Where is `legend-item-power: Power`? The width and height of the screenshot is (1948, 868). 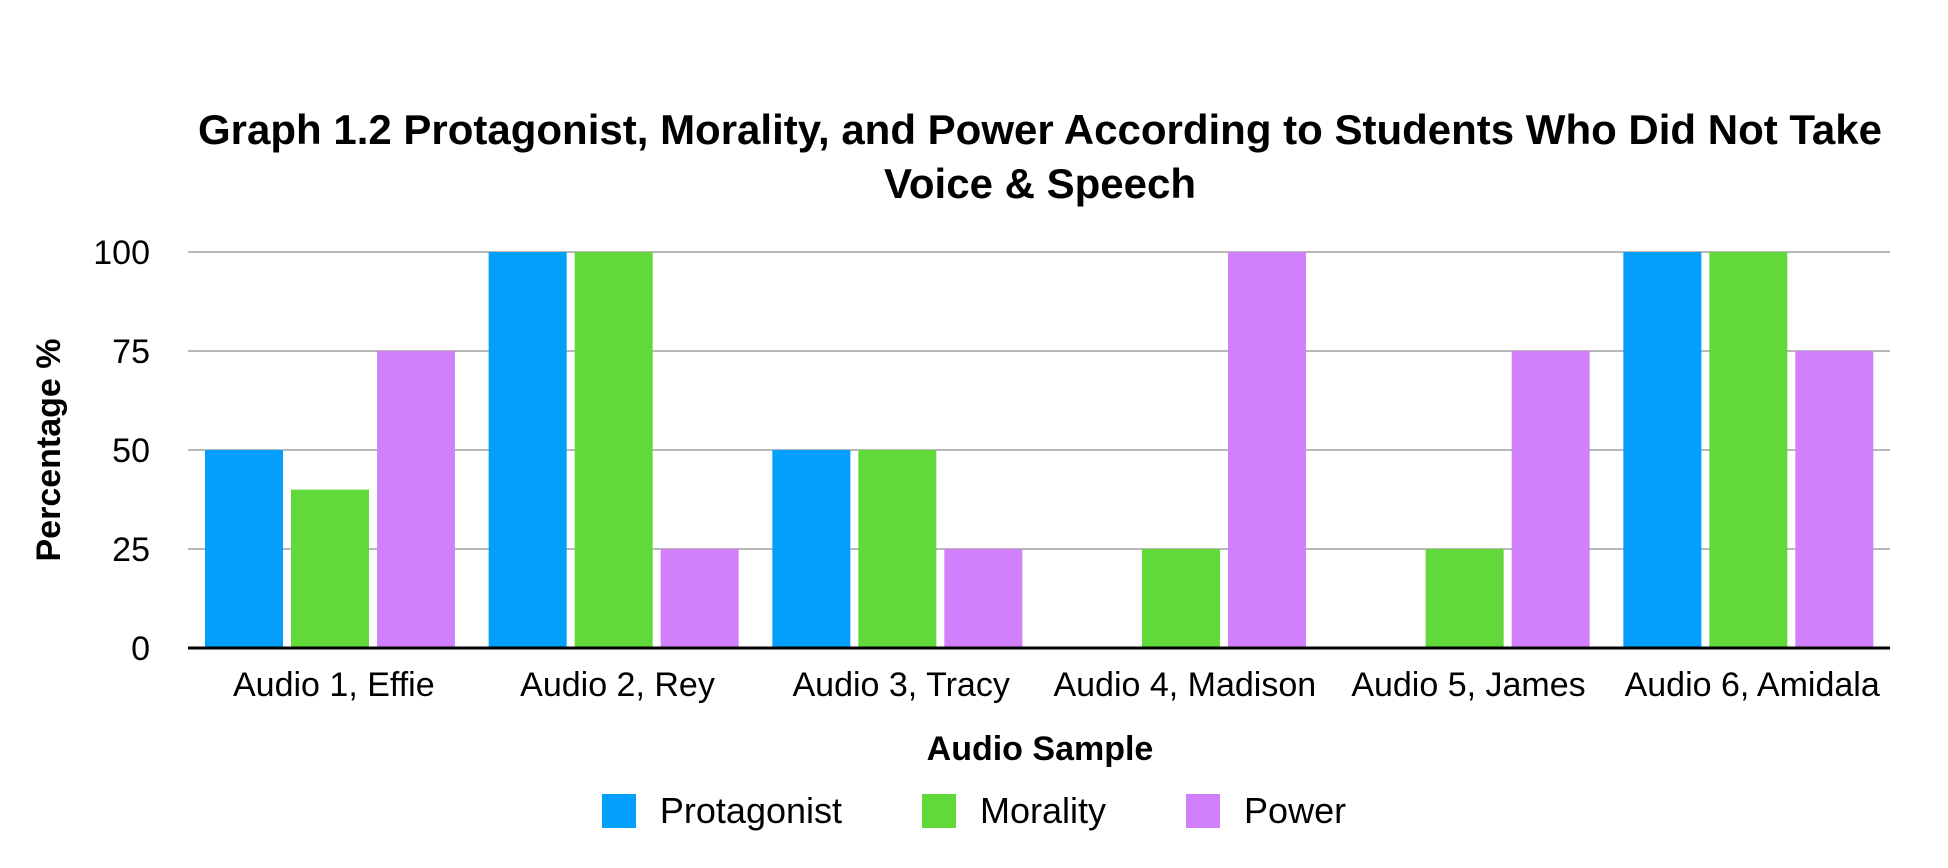
legend-item-power: Power is located at coordinates (1266, 811).